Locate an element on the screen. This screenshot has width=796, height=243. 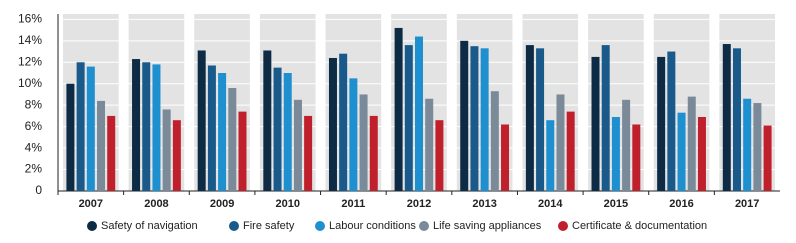
x-tick-label: 2016 is located at coordinates (681, 204).